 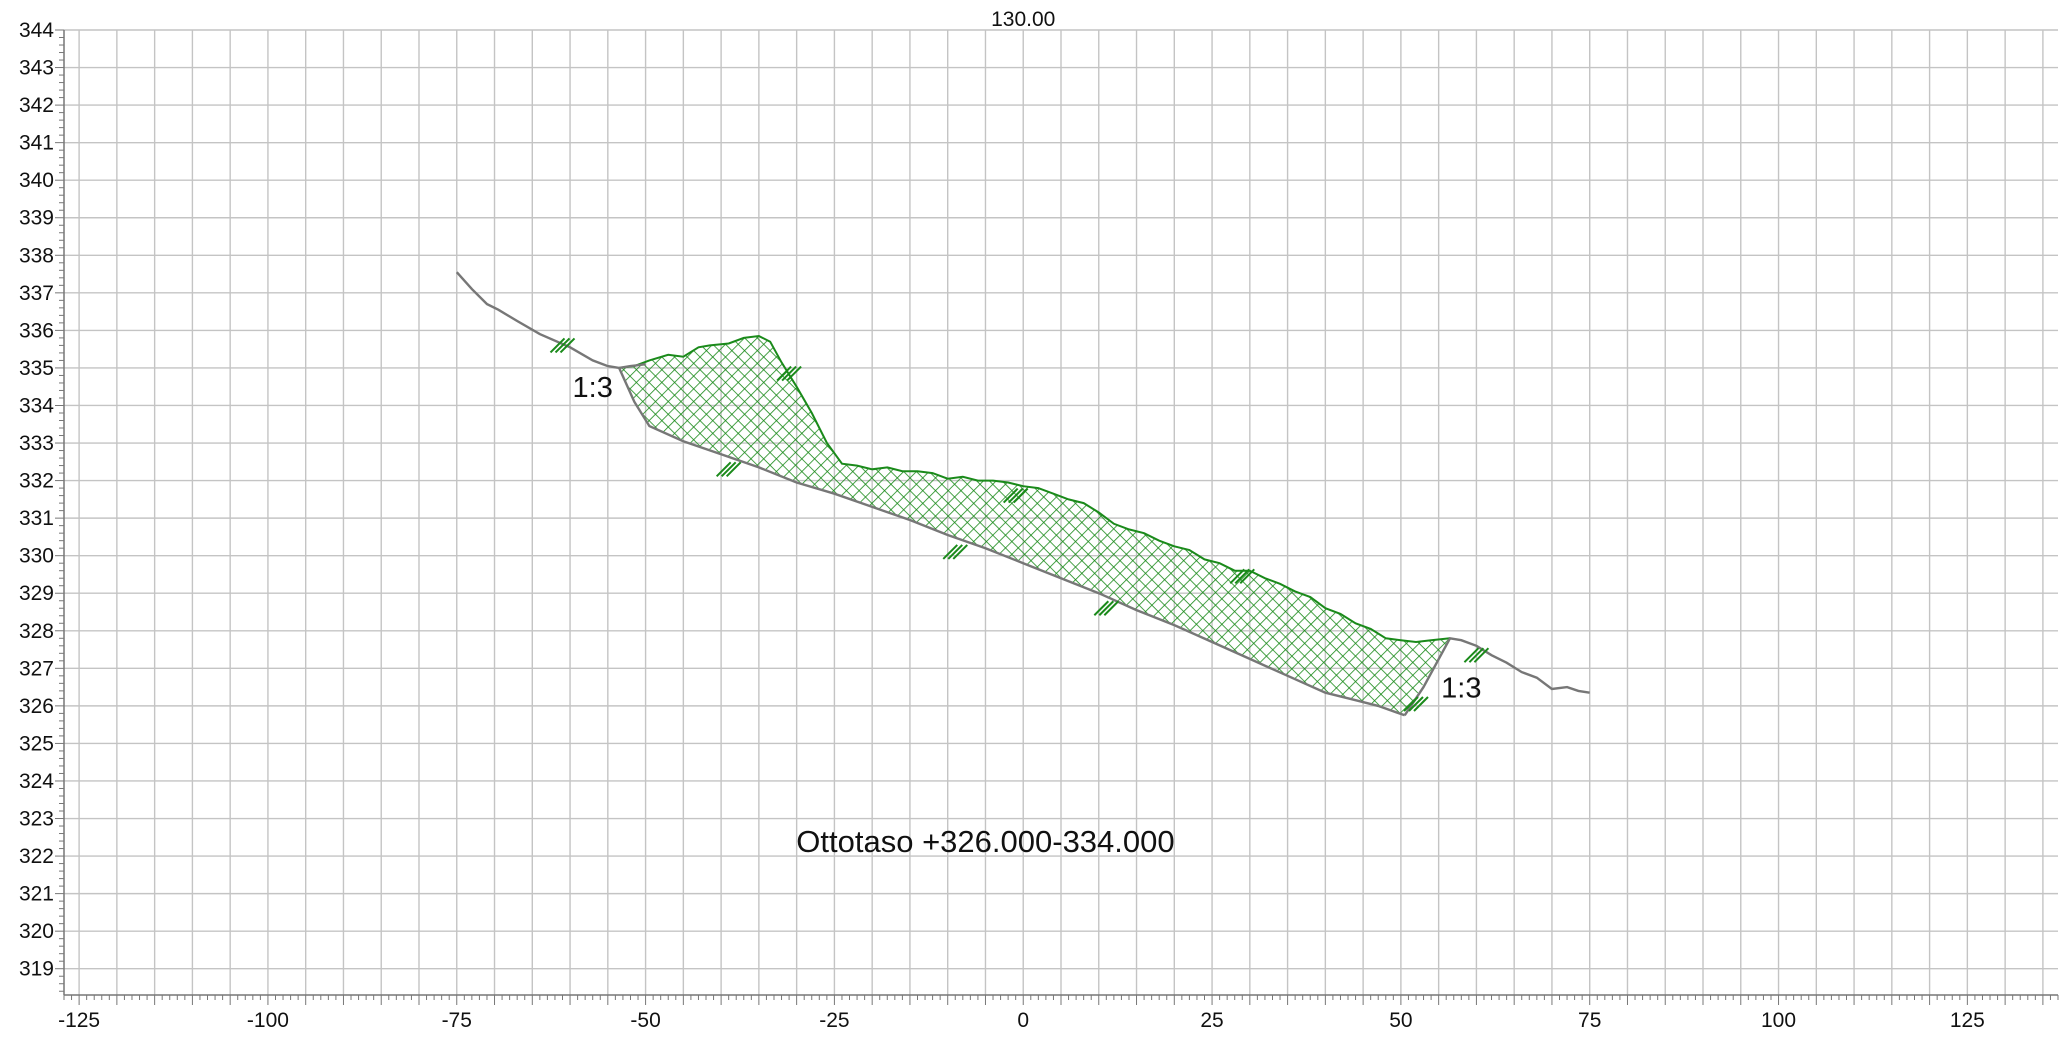 I want to click on excavation-top-line, so click(x=1034, y=489).